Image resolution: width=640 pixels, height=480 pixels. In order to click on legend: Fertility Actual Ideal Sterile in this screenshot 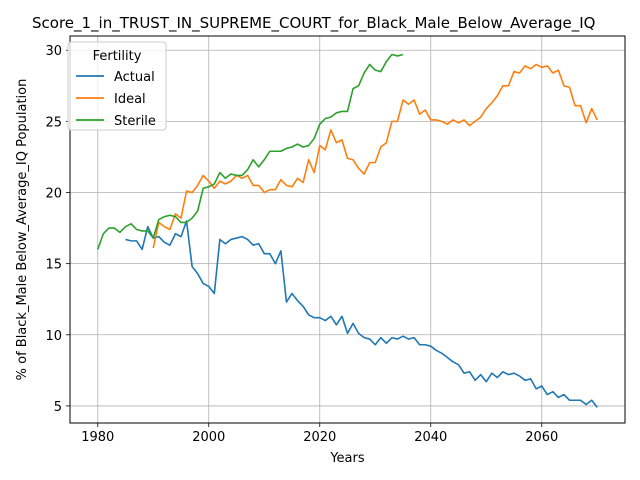, I will do `click(117, 86)`.